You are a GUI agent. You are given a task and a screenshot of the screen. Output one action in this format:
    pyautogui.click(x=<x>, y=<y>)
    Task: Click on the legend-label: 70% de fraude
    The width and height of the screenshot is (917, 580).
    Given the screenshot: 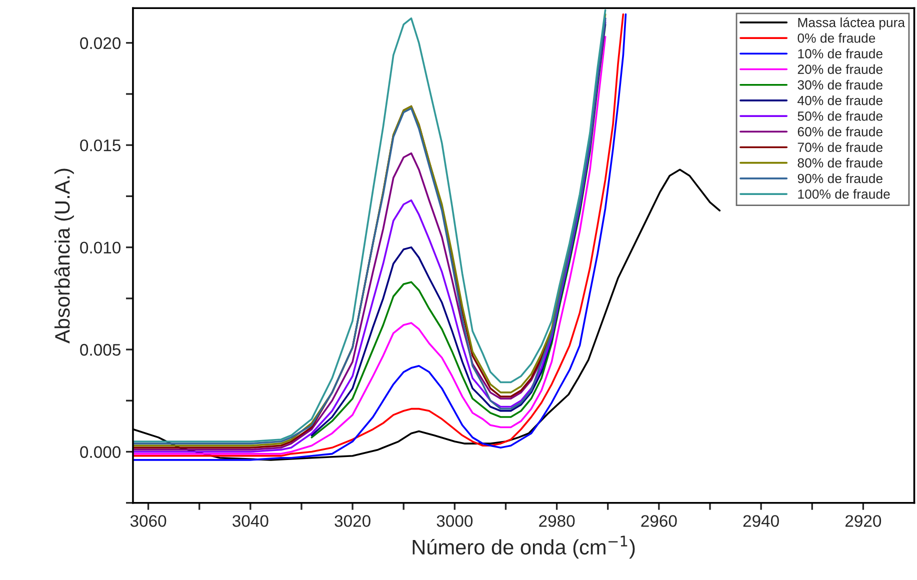 What is the action you would take?
    pyautogui.click(x=840, y=147)
    